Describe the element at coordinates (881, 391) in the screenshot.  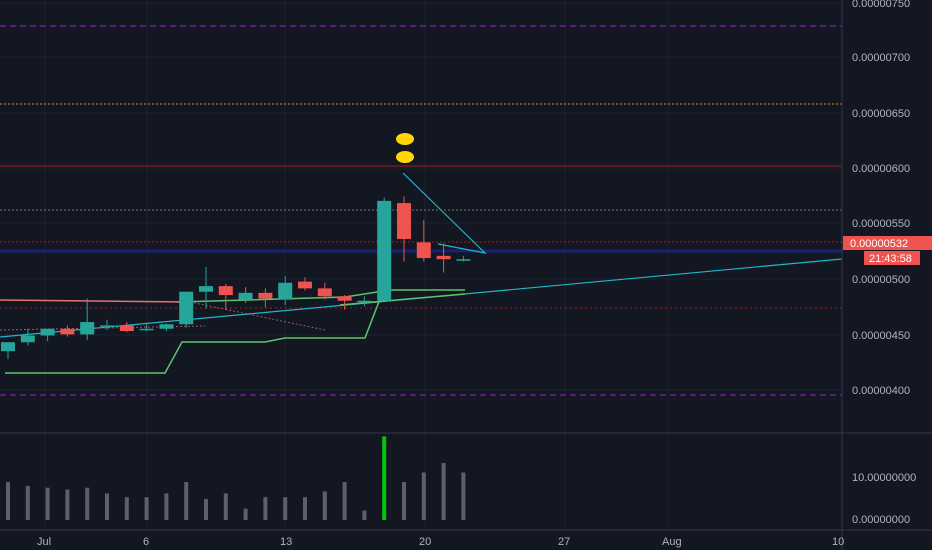
I see `price-label: 0.00000400` at that location.